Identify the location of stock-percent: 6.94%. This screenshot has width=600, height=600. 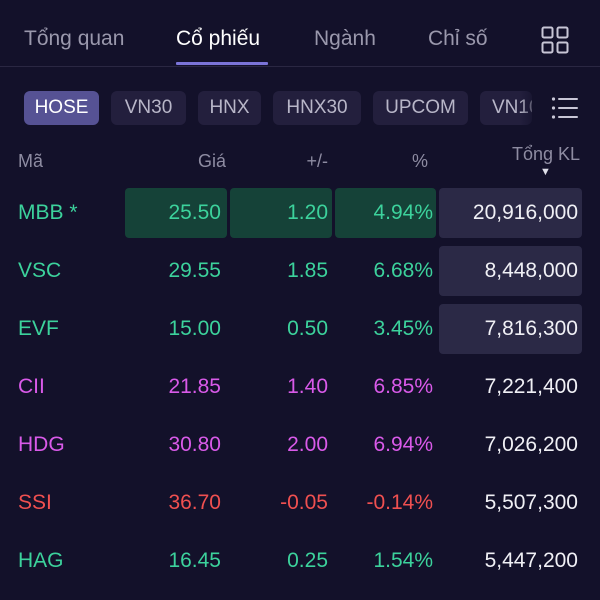
(403, 444).